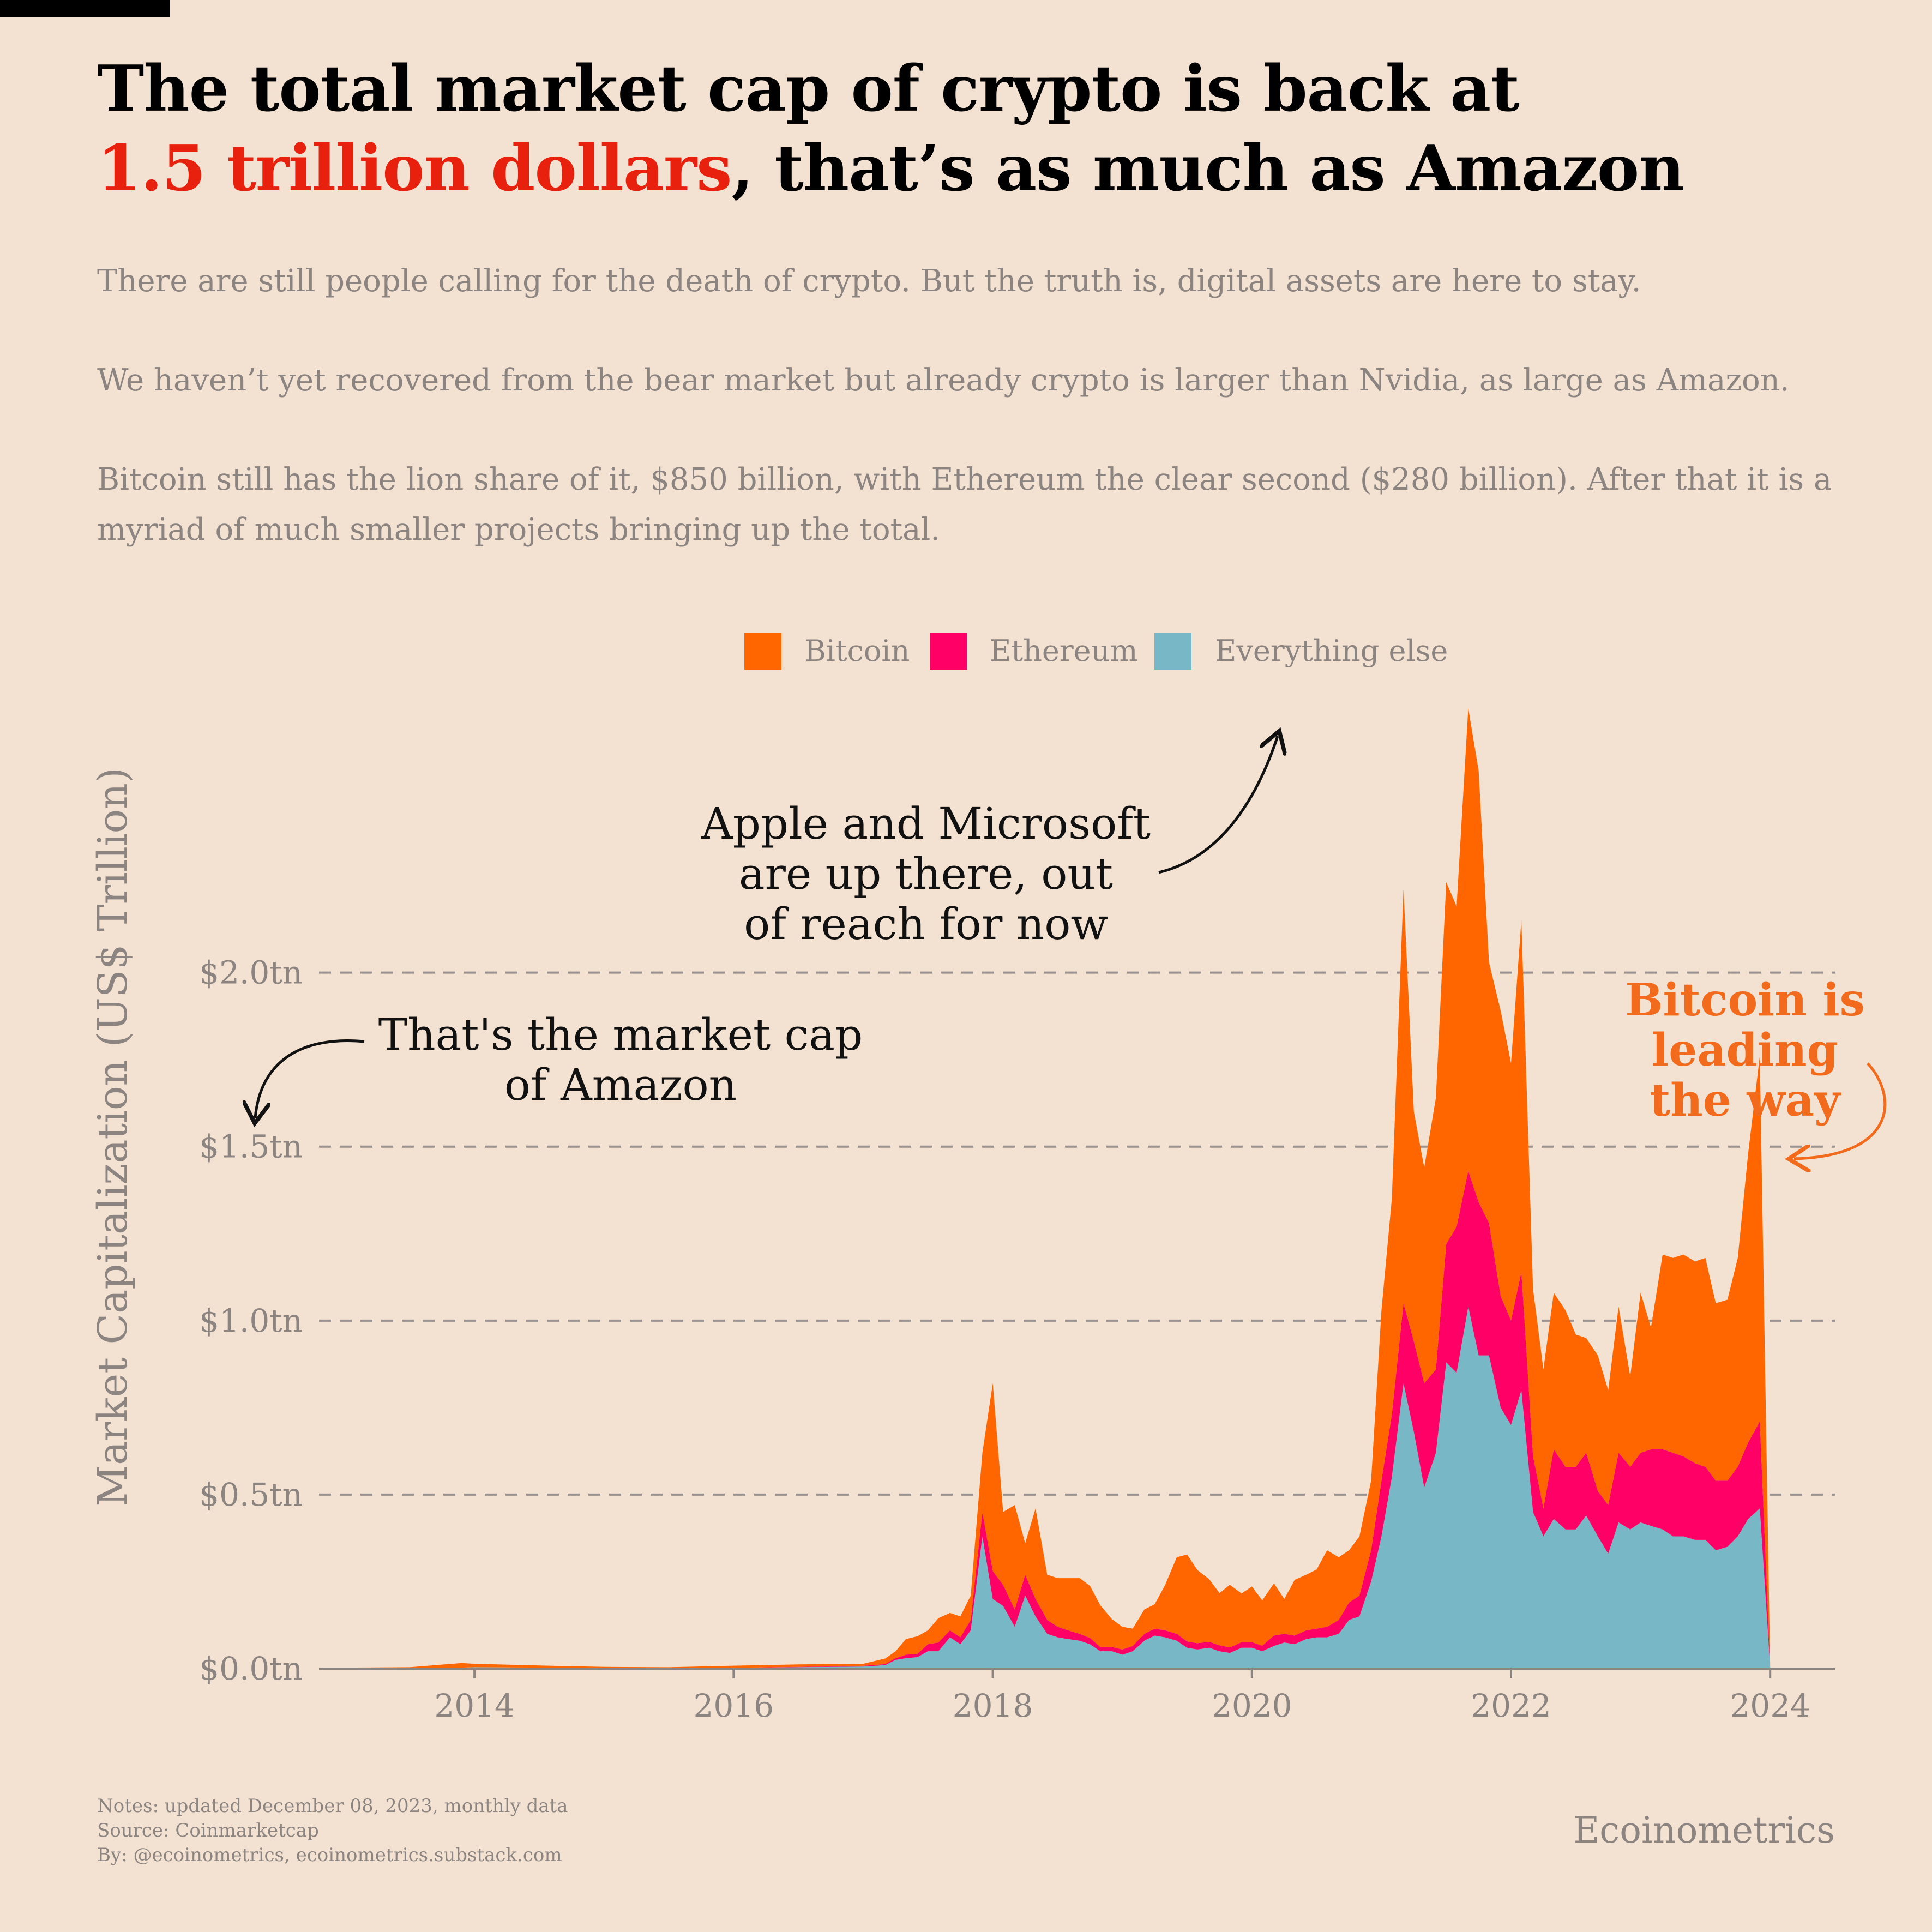 The height and width of the screenshot is (1932, 1932). What do you see at coordinates (251, 1494) in the screenshot?
I see `y-tick-label: $0.5tn` at bounding box center [251, 1494].